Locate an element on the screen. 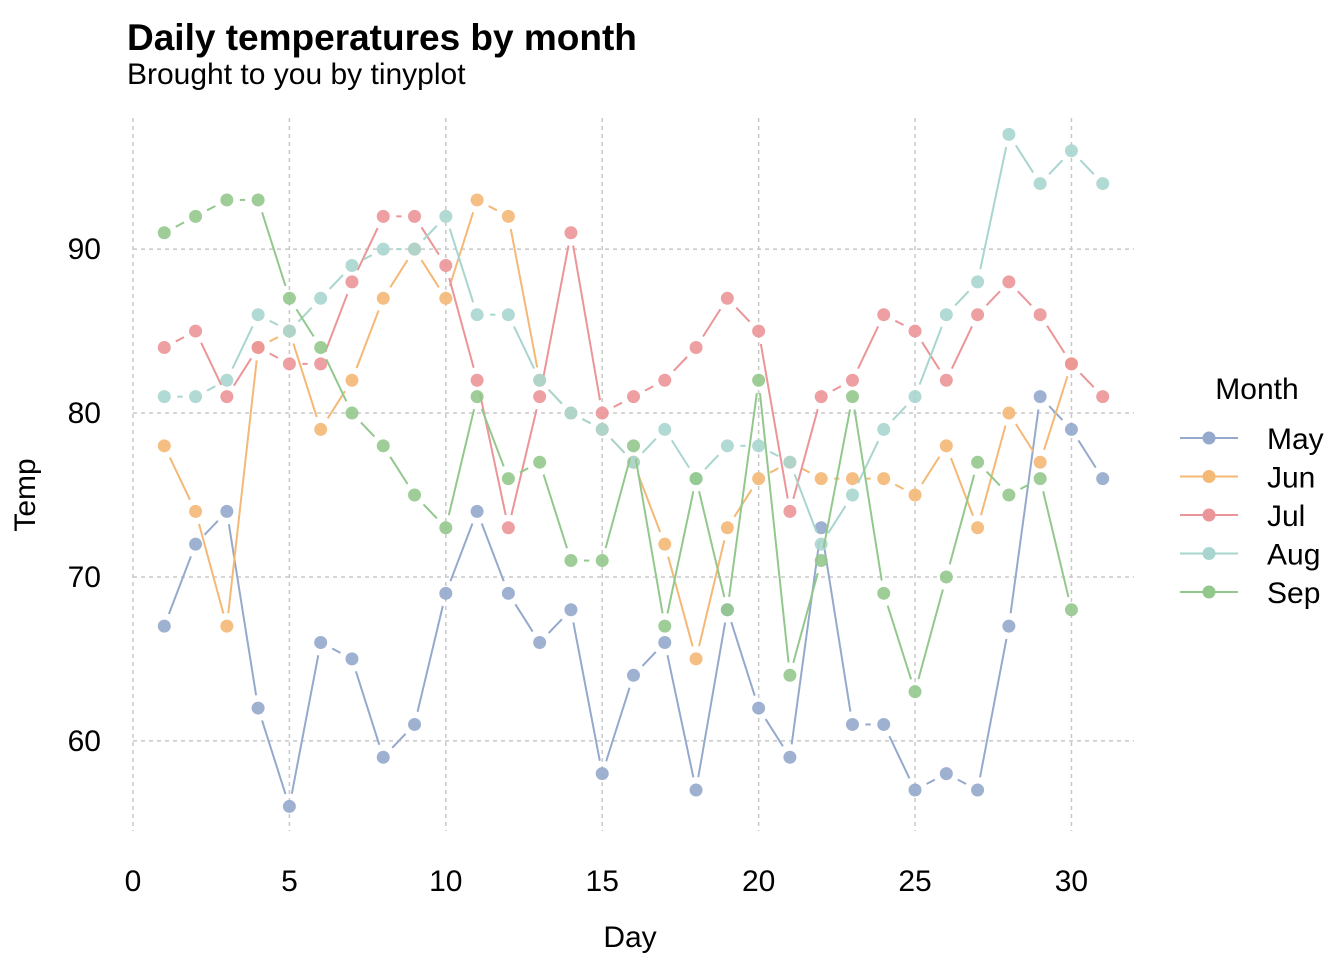 Image resolution: width=1344 pixels, height=960 pixels. y-tick-label: 60 is located at coordinates (84, 741).